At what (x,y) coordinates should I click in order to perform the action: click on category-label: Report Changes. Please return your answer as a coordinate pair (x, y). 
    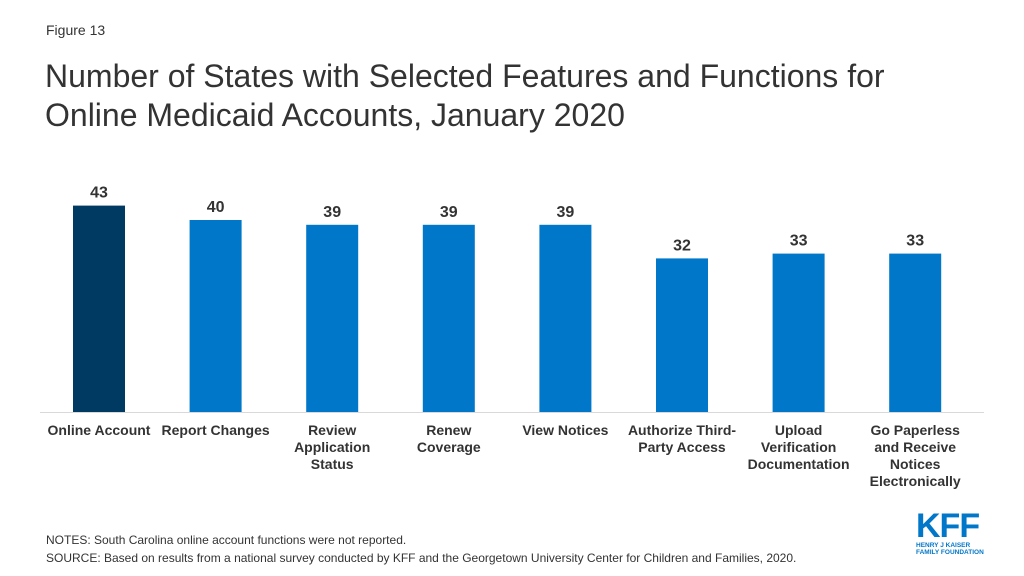
    Looking at the image, I should click on (215, 430).